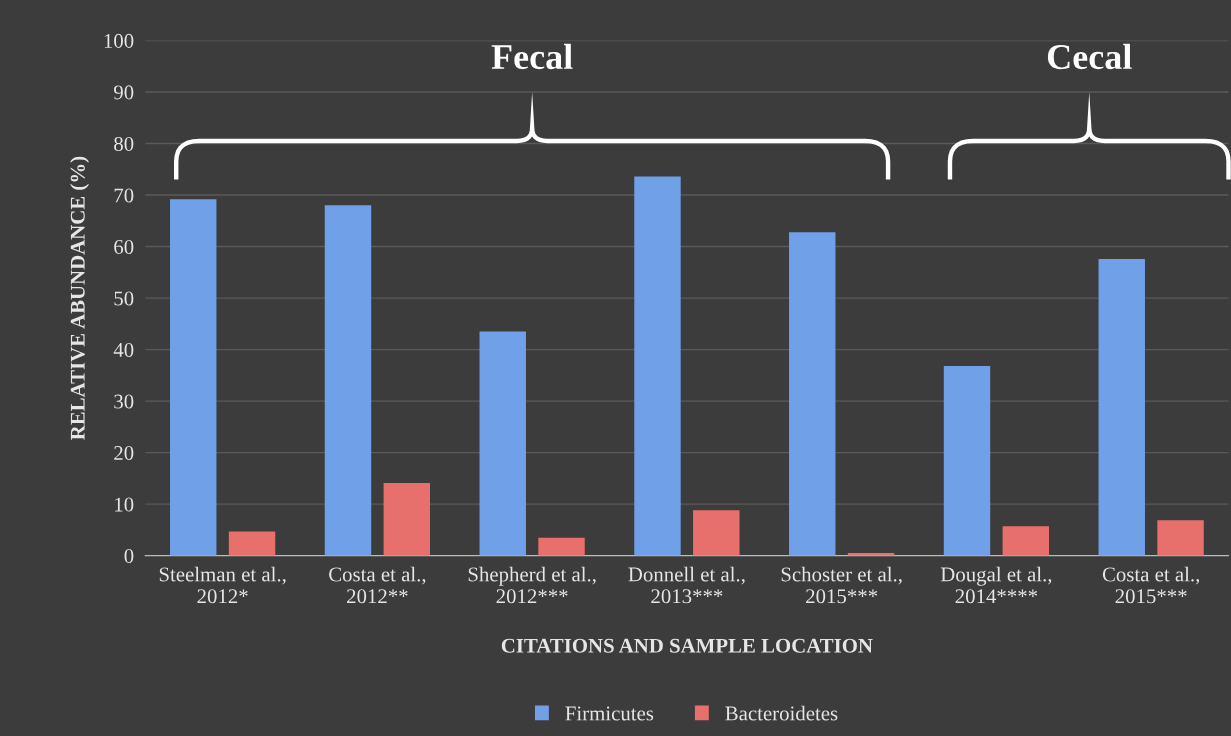  I want to click on annotation: Fecal, so click(532, 56).